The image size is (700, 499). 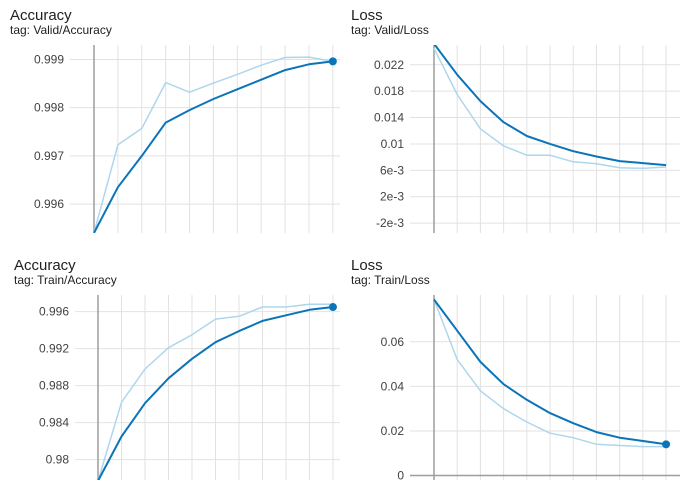 I want to click on y-tick-label: 0.992, so click(x=54, y=349).